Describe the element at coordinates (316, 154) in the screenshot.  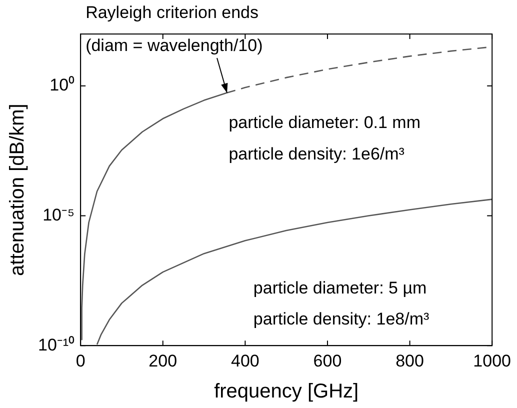
I see `annotation: particle density: 1e6/m³` at that location.